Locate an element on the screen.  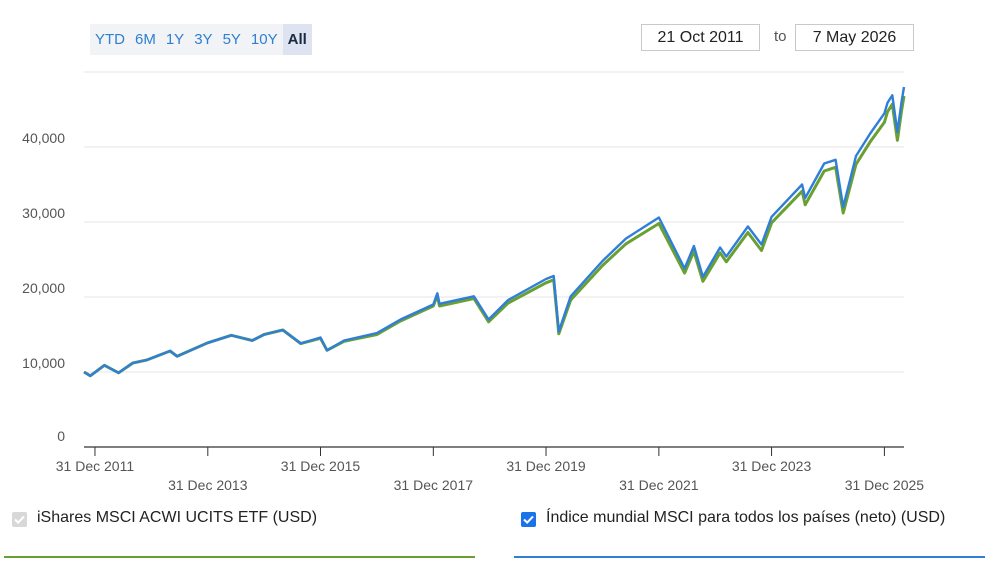
legend-underline-etf is located at coordinates (239, 557).